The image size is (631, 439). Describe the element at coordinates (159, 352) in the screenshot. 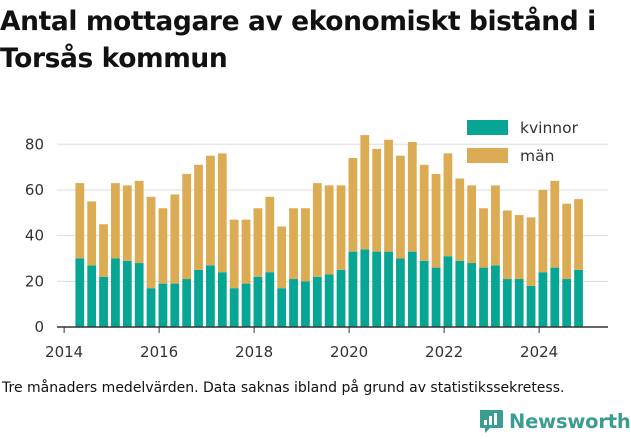

I see `x-tick-label: 2016` at that location.